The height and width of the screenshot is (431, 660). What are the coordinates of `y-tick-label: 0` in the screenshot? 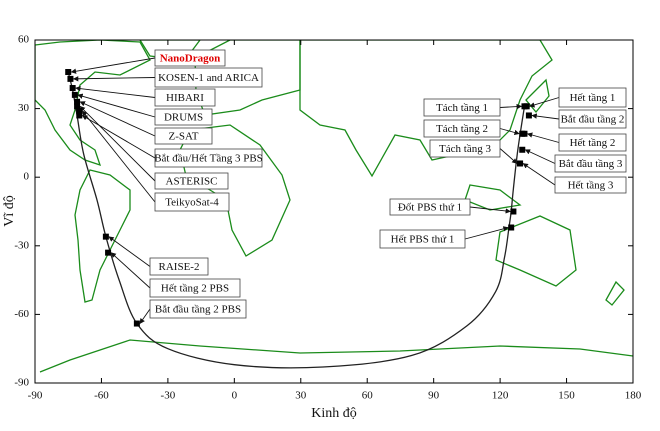 It's located at (27, 177).